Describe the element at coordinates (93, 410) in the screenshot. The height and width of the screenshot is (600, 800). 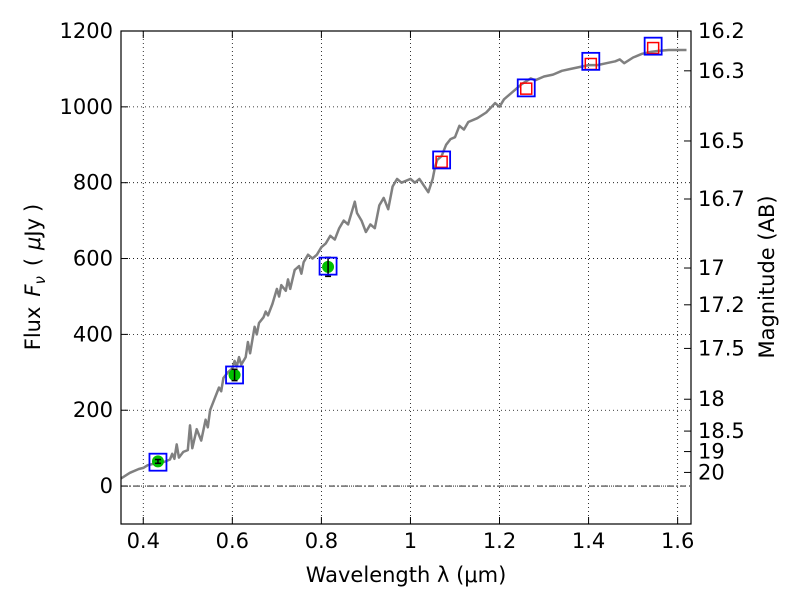
I see `y-tick-label: 200` at that location.